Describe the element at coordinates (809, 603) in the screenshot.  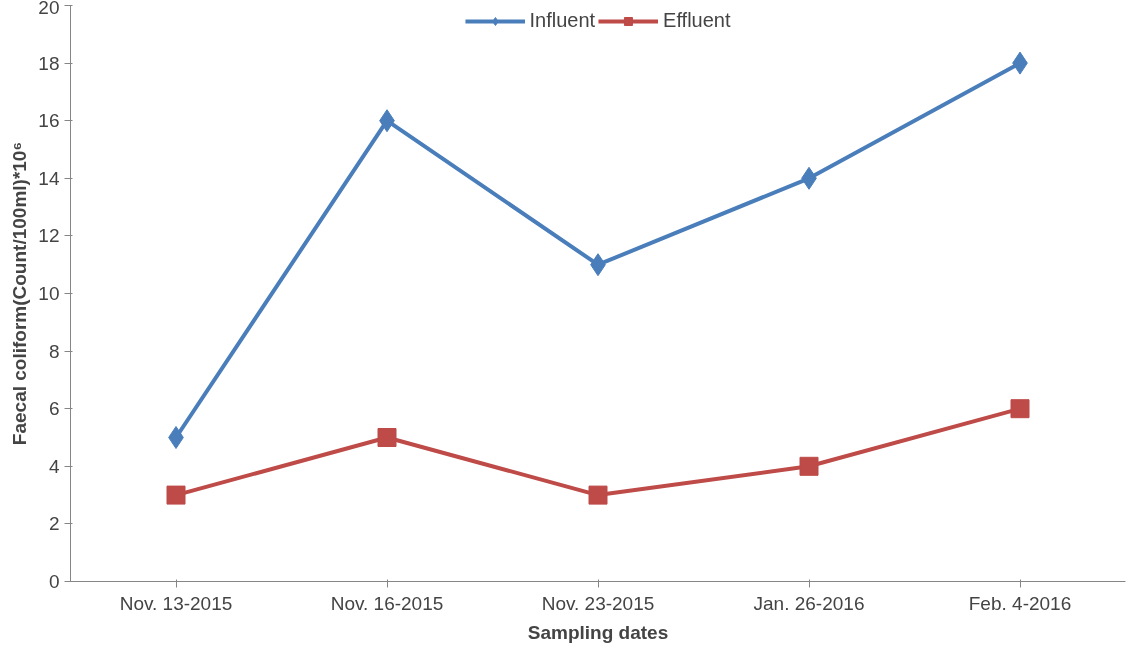
I see `x-tick-label: Jan. 26-2016` at that location.